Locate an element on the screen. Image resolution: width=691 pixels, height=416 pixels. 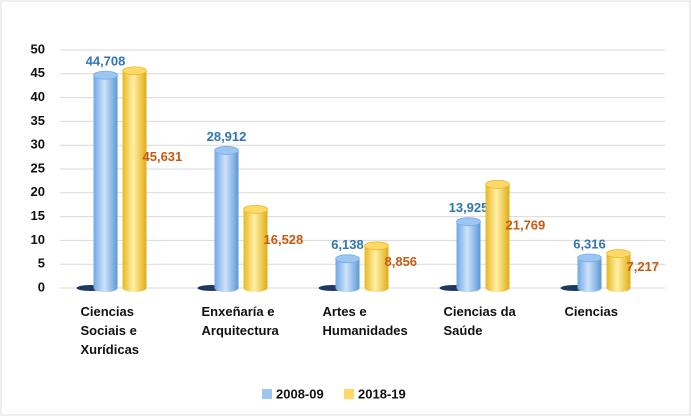
x-tick-label: Ciencias da Saúde is located at coordinates (479, 321).